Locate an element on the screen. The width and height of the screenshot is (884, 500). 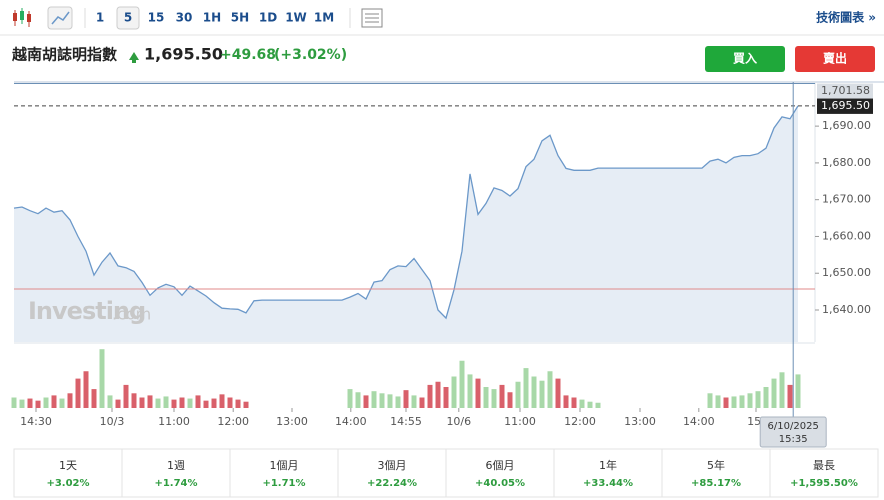
change-pct: (+3.02%) is located at coordinates (310, 55).